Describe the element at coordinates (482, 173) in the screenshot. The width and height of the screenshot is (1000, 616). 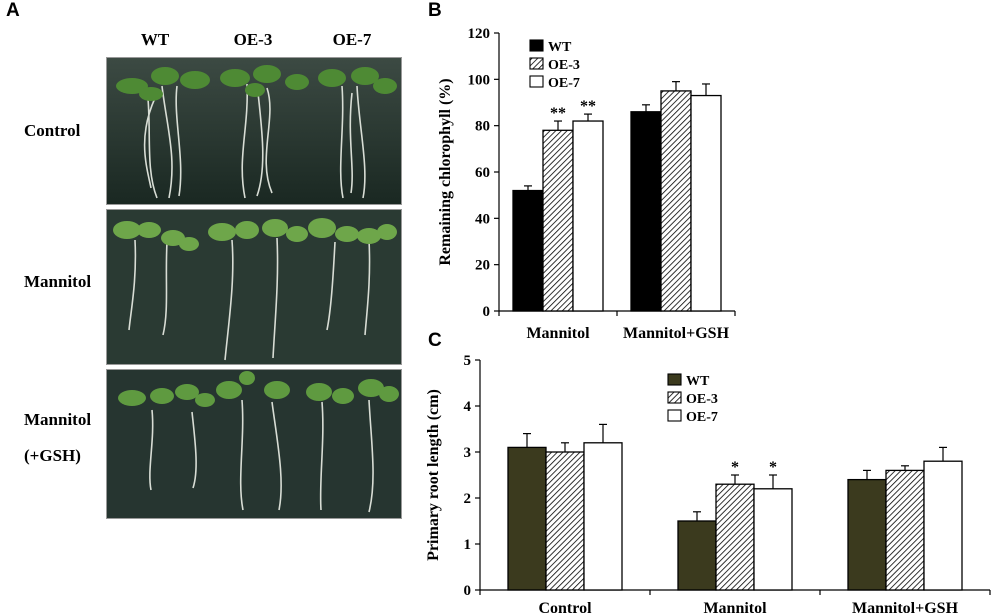
I see `y-tick-label: 60` at that location.